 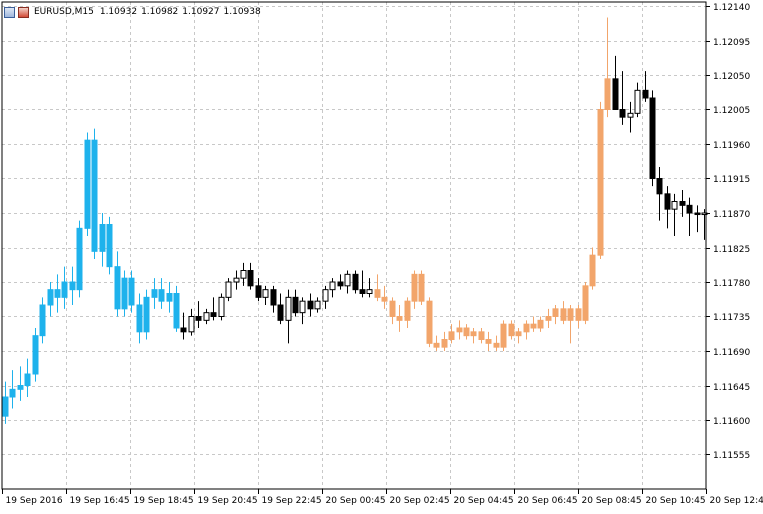 I want to click on x-tick-label: 20 Sep 10:45, so click(x=676, y=501).